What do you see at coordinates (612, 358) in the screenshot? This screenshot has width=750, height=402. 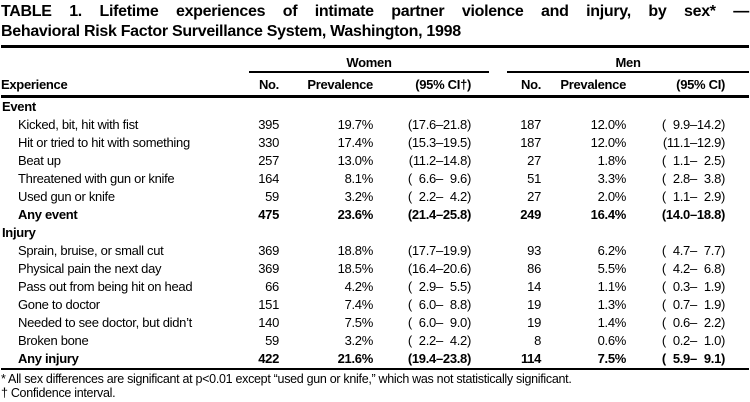 I see `men-prevalence-cell: 7.5%` at bounding box center [612, 358].